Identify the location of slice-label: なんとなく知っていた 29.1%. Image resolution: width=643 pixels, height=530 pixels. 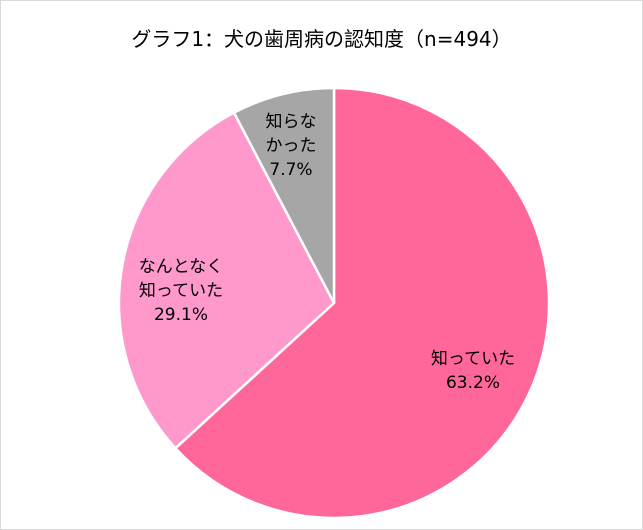
(181, 291).